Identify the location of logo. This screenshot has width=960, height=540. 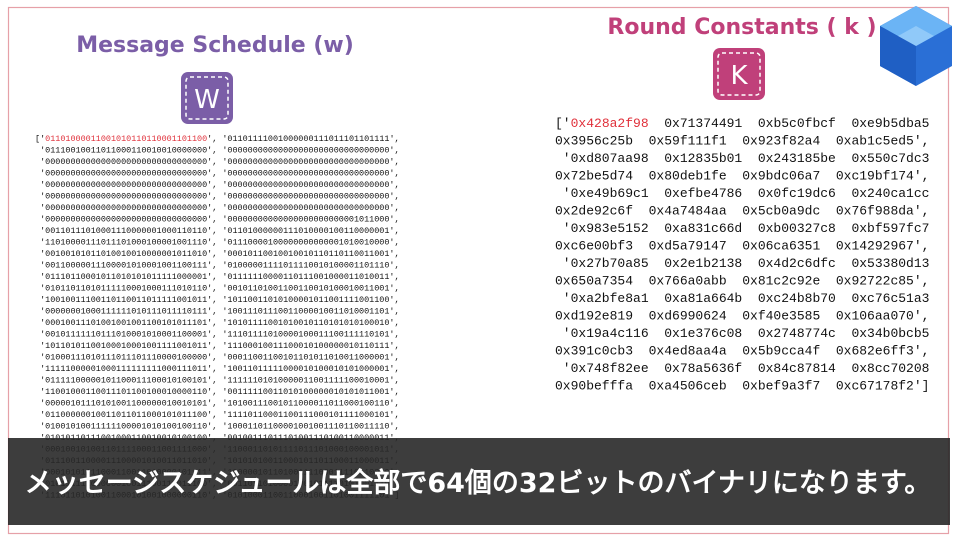
(916, 46).